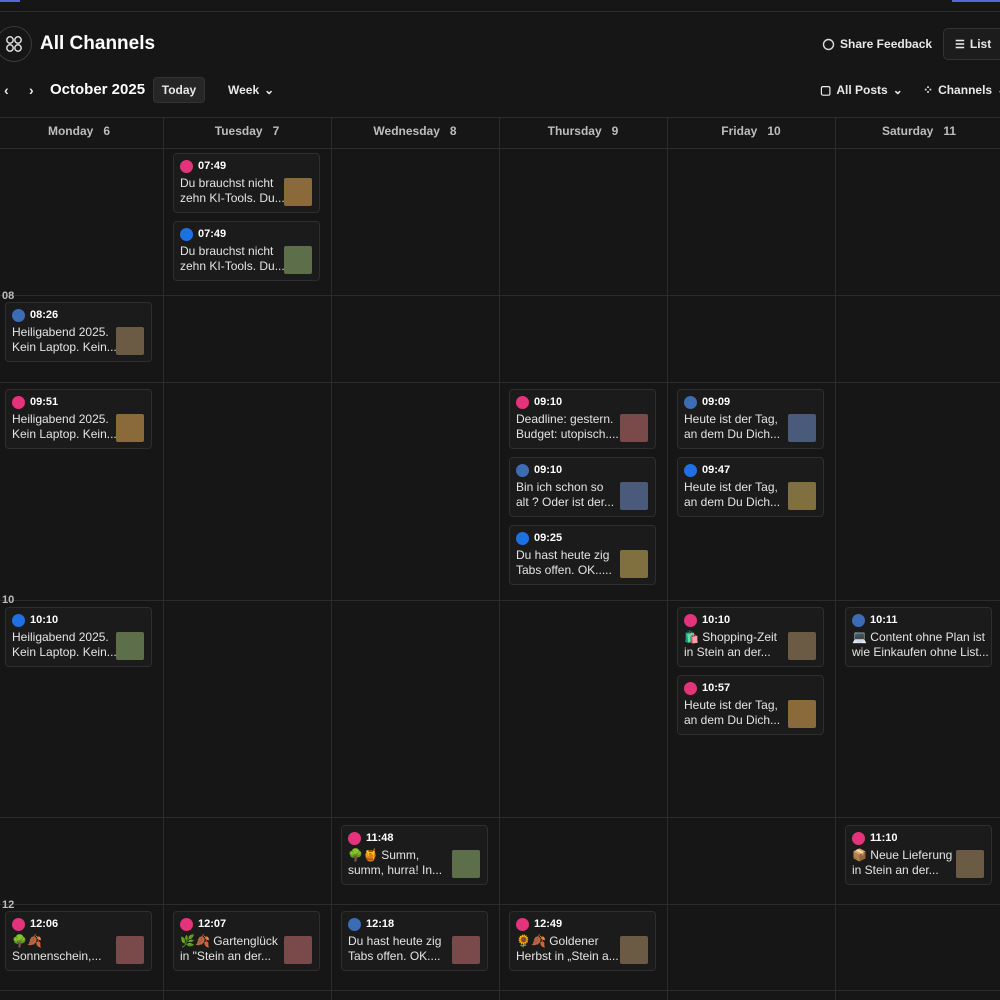 The height and width of the screenshot is (1000, 1000). I want to click on day-name: Wednesday, so click(406, 131).